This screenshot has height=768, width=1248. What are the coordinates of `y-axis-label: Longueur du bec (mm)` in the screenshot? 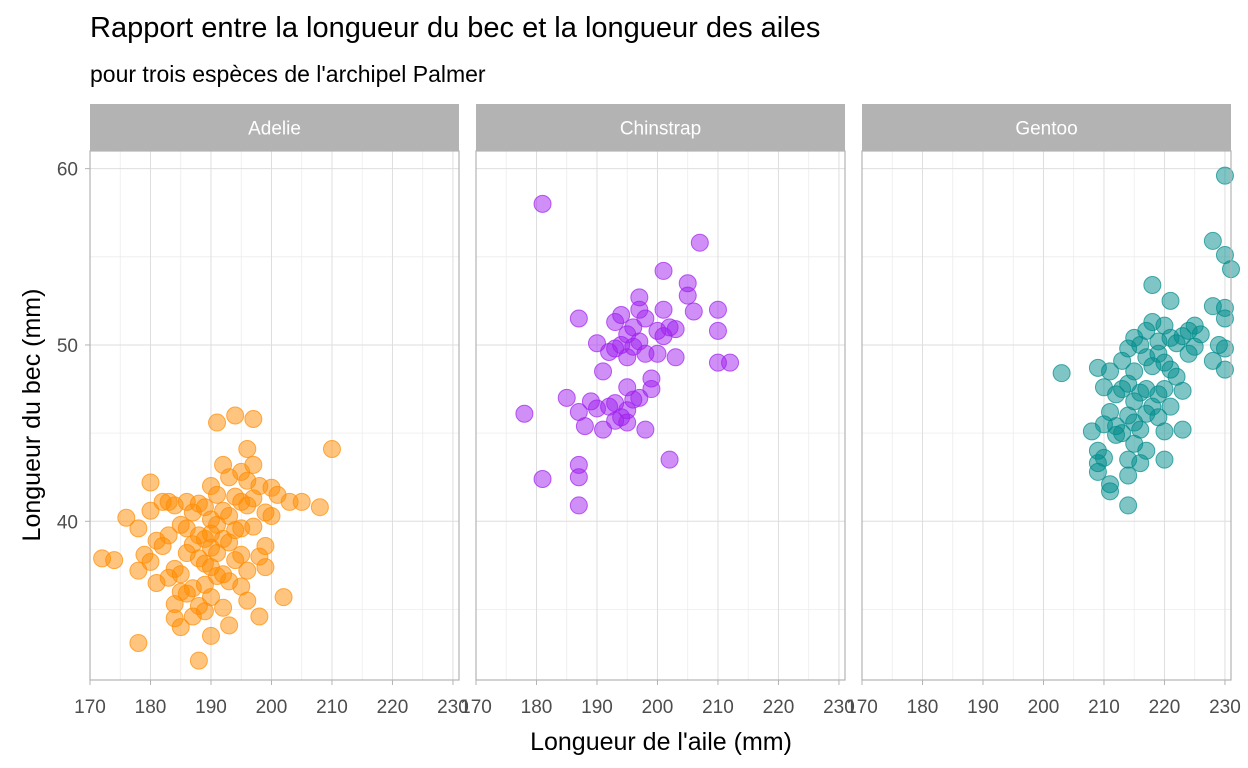 It's located at (32, 415).